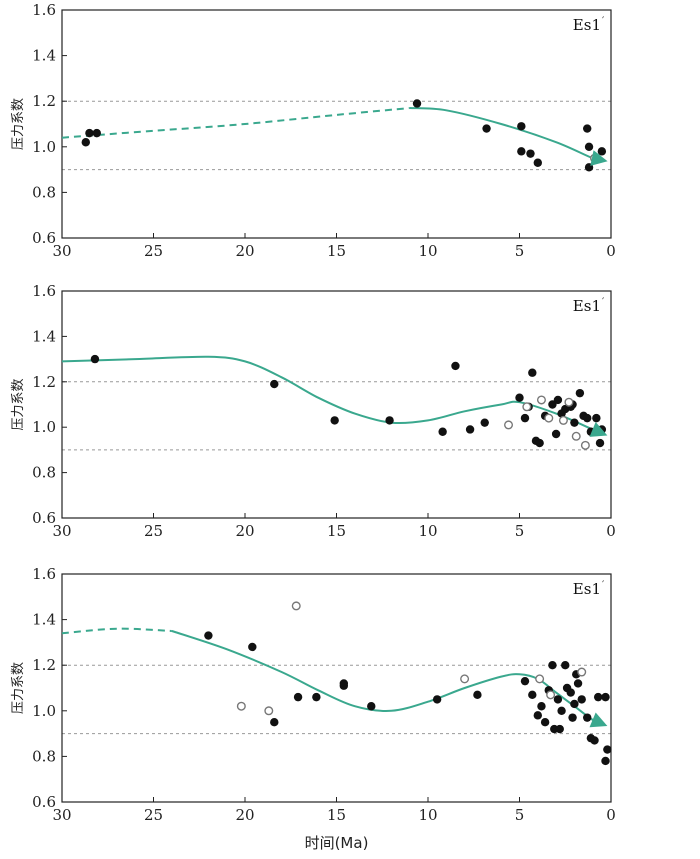 Image resolution: width=700 pixels, height=859 pixels. What do you see at coordinates (599, 158) in the screenshot?
I see `trend-arrow-head` at bounding box center [599, 158].